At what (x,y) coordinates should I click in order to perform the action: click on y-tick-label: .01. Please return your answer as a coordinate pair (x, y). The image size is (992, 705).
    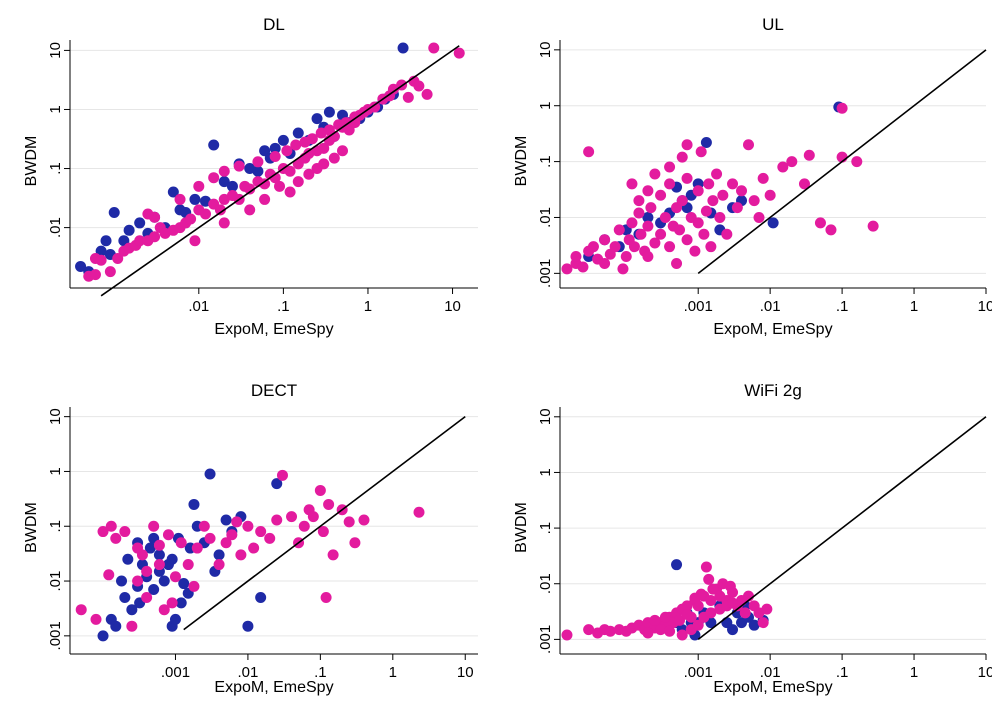
    Looking at the image, I should click on (545, 583).